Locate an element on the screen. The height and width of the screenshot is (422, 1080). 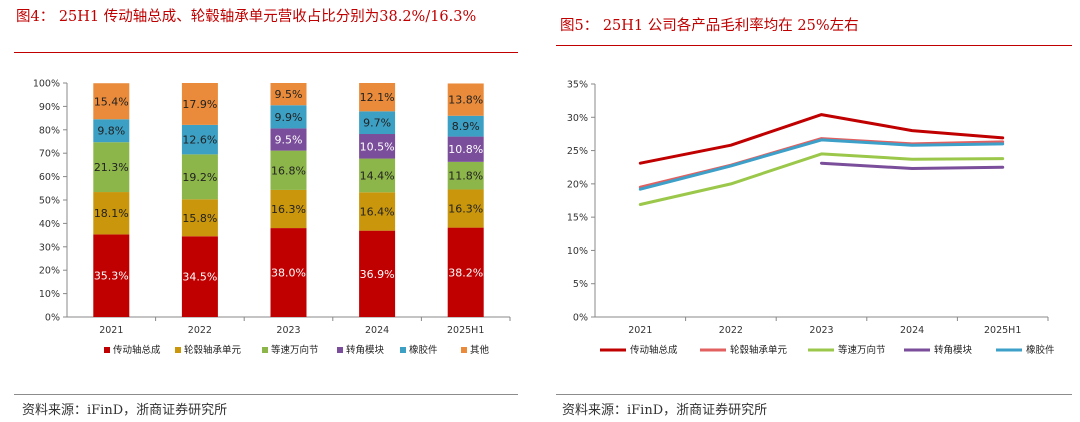
x-tick-label: 2025H1 is located at coordinates (465, 330).